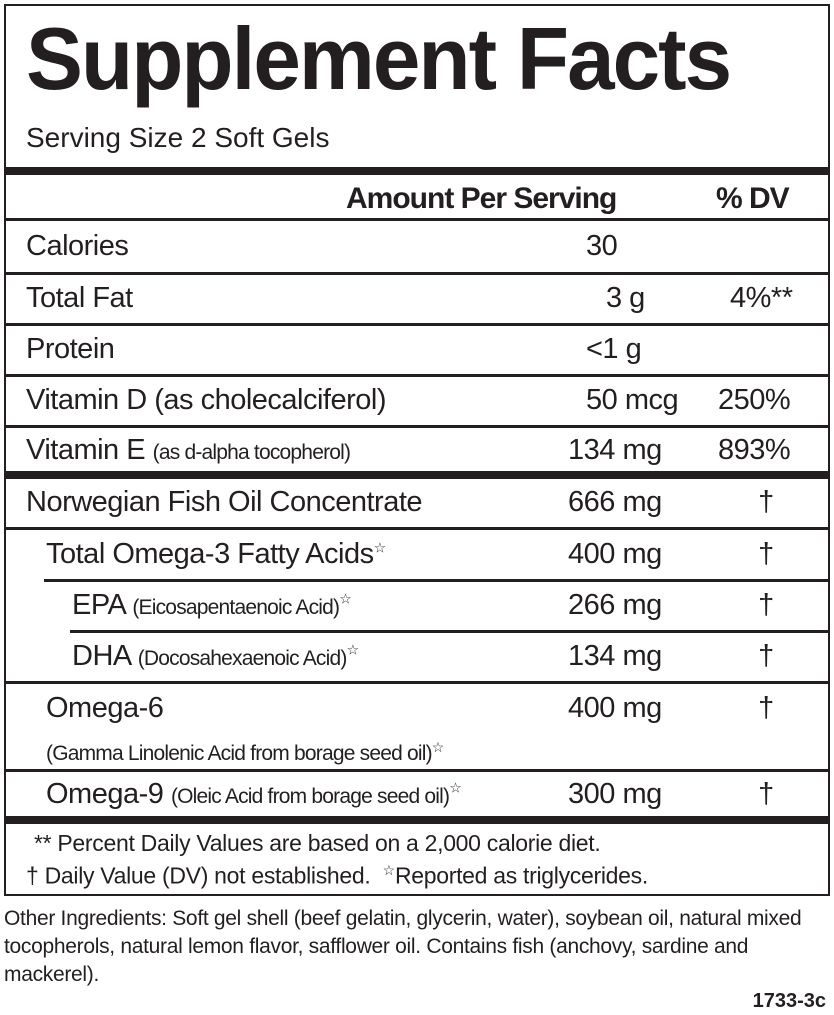  I want to click on nutrient-name: Protein, so click(70, 349).